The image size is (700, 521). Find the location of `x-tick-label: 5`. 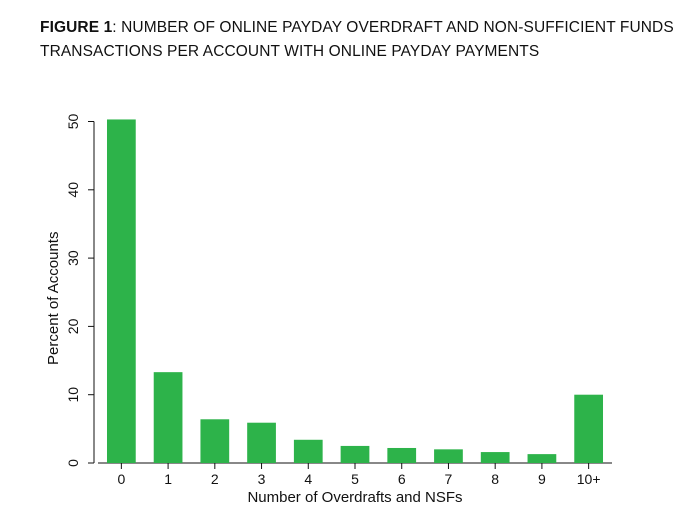

x-tick-label: 5 is located at coordinates (355, 479).